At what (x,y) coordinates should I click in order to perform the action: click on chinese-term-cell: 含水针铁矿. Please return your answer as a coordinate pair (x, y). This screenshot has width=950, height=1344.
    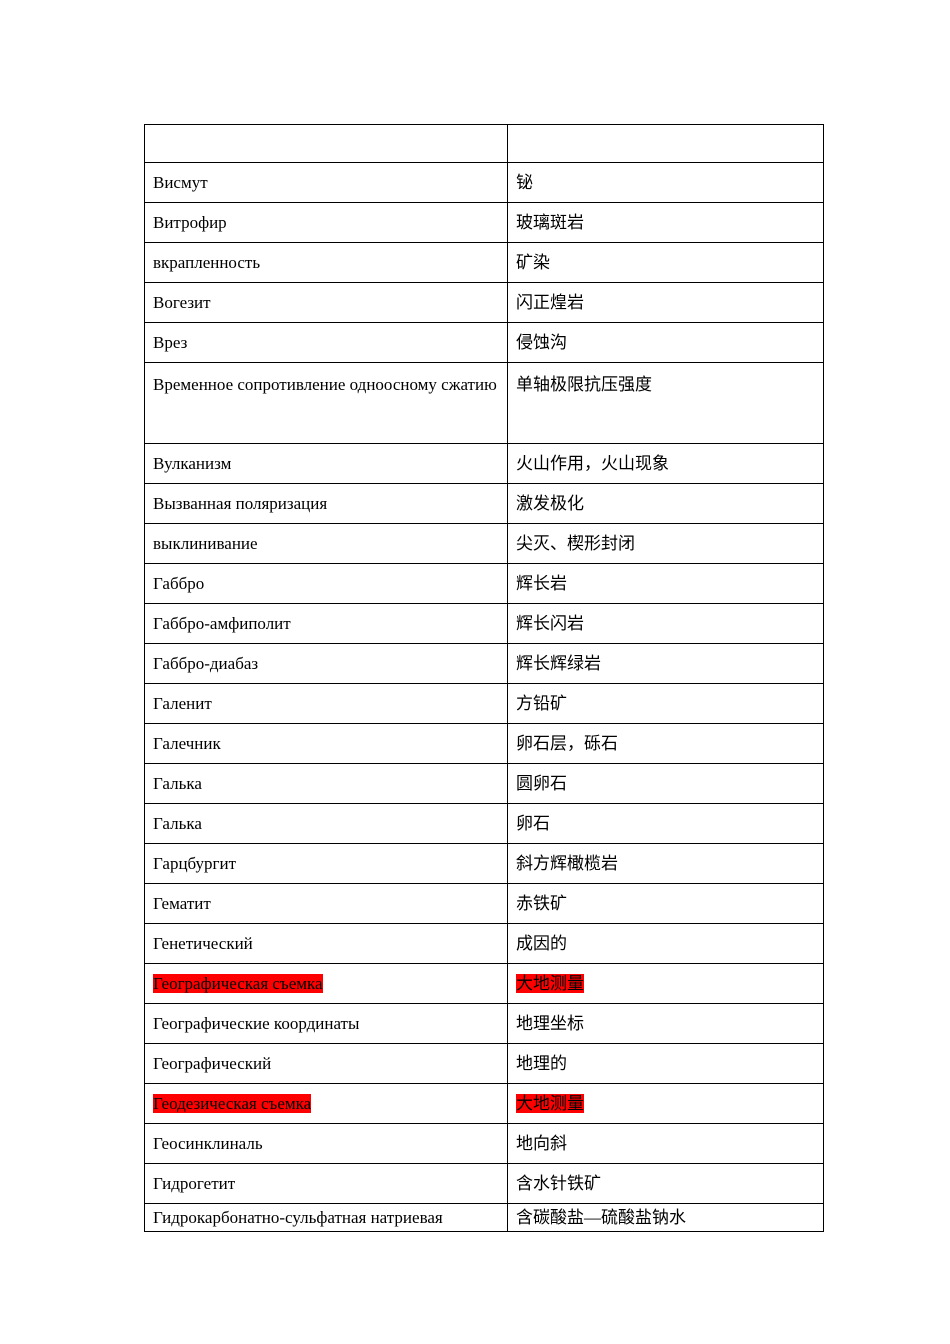
    Looking at the image, I should click on (665, 1183).